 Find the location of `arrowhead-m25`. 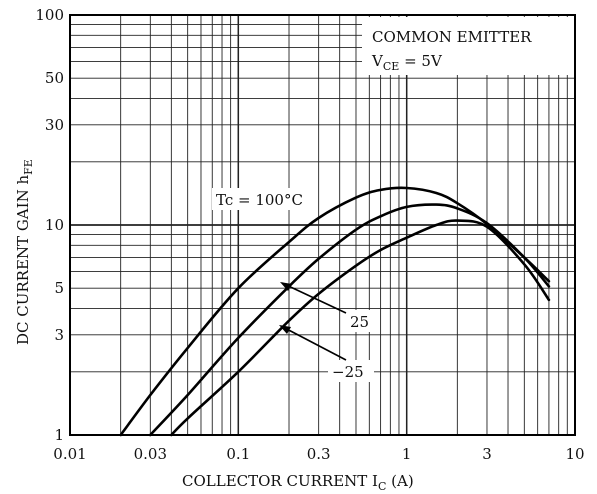

arrowhead-m25 is located at coordinates (285, 329).